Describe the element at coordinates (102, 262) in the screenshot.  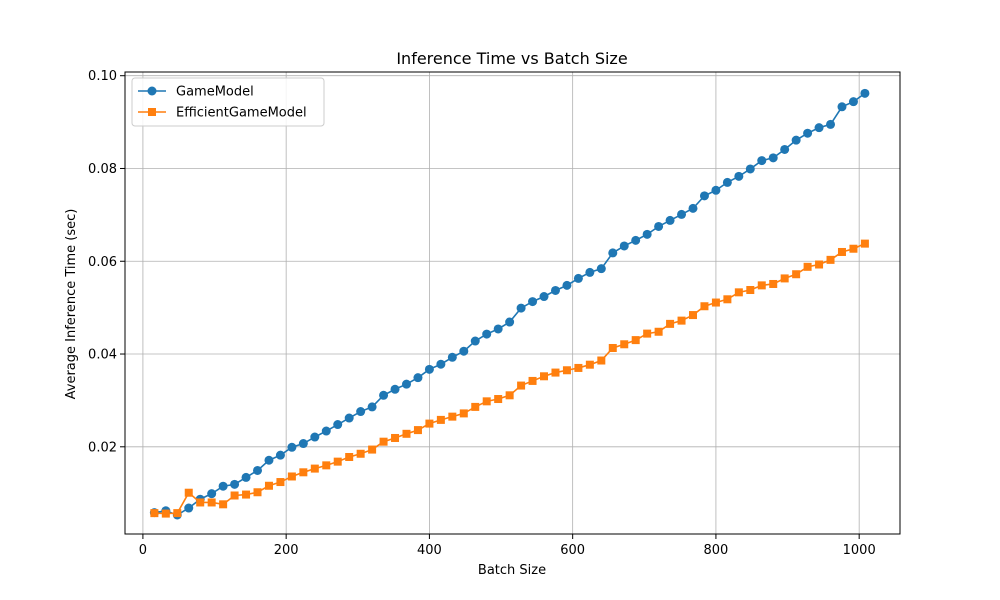
I see `y-tick-label: 0.06` at that location.